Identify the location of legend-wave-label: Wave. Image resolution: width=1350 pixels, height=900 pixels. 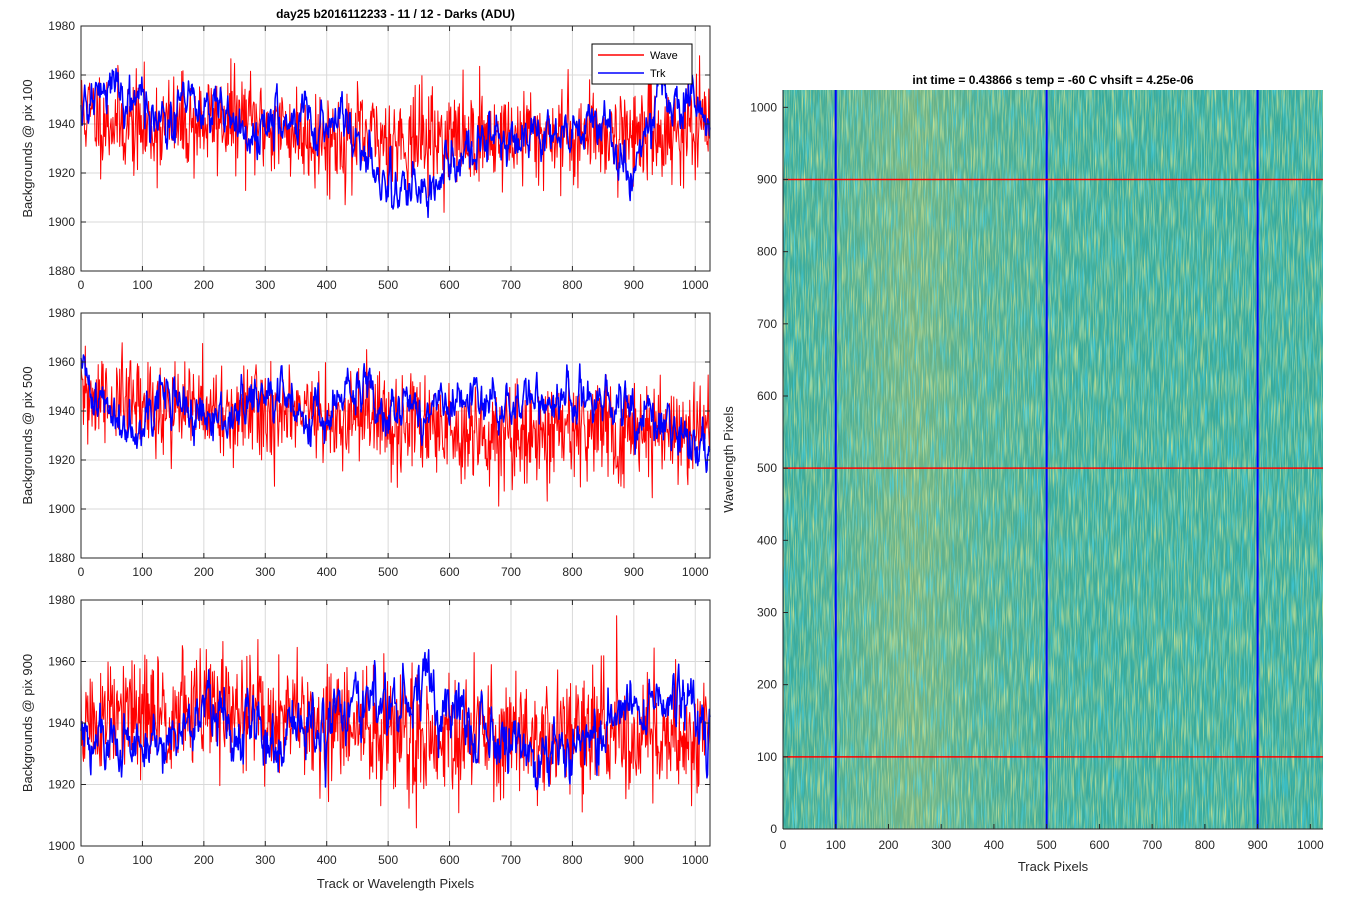
(664, 56).